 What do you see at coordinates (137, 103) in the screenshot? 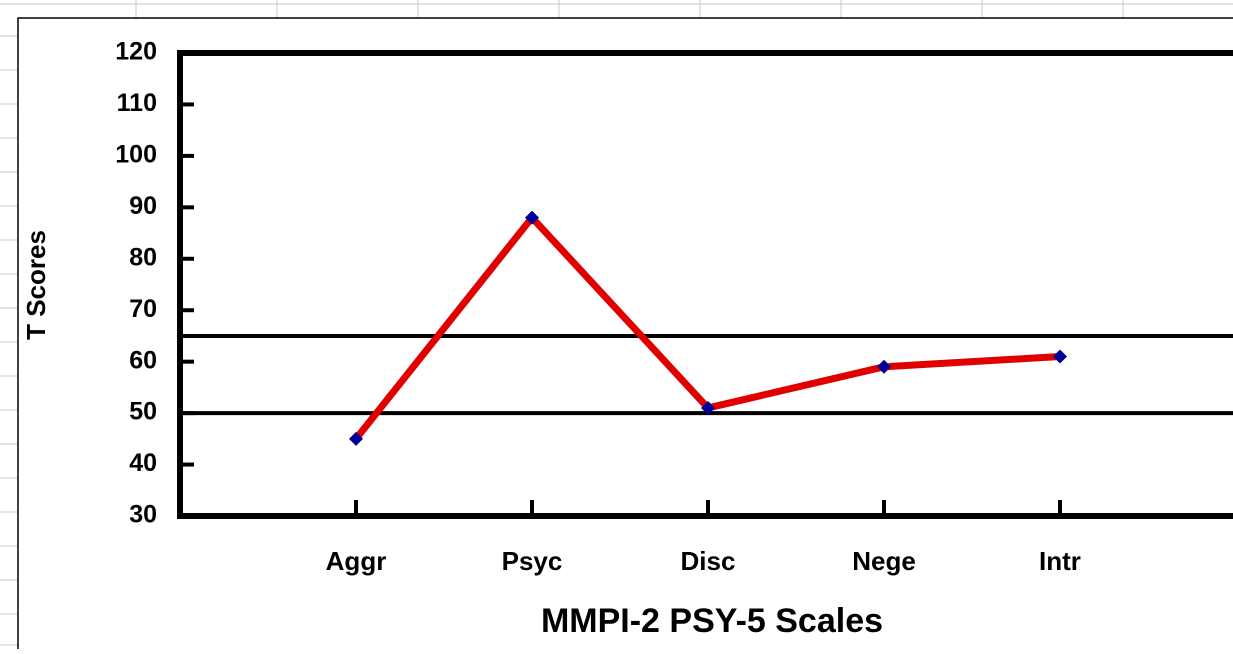
I see `y-tick-label: 110` at bounding box center [137, 103].